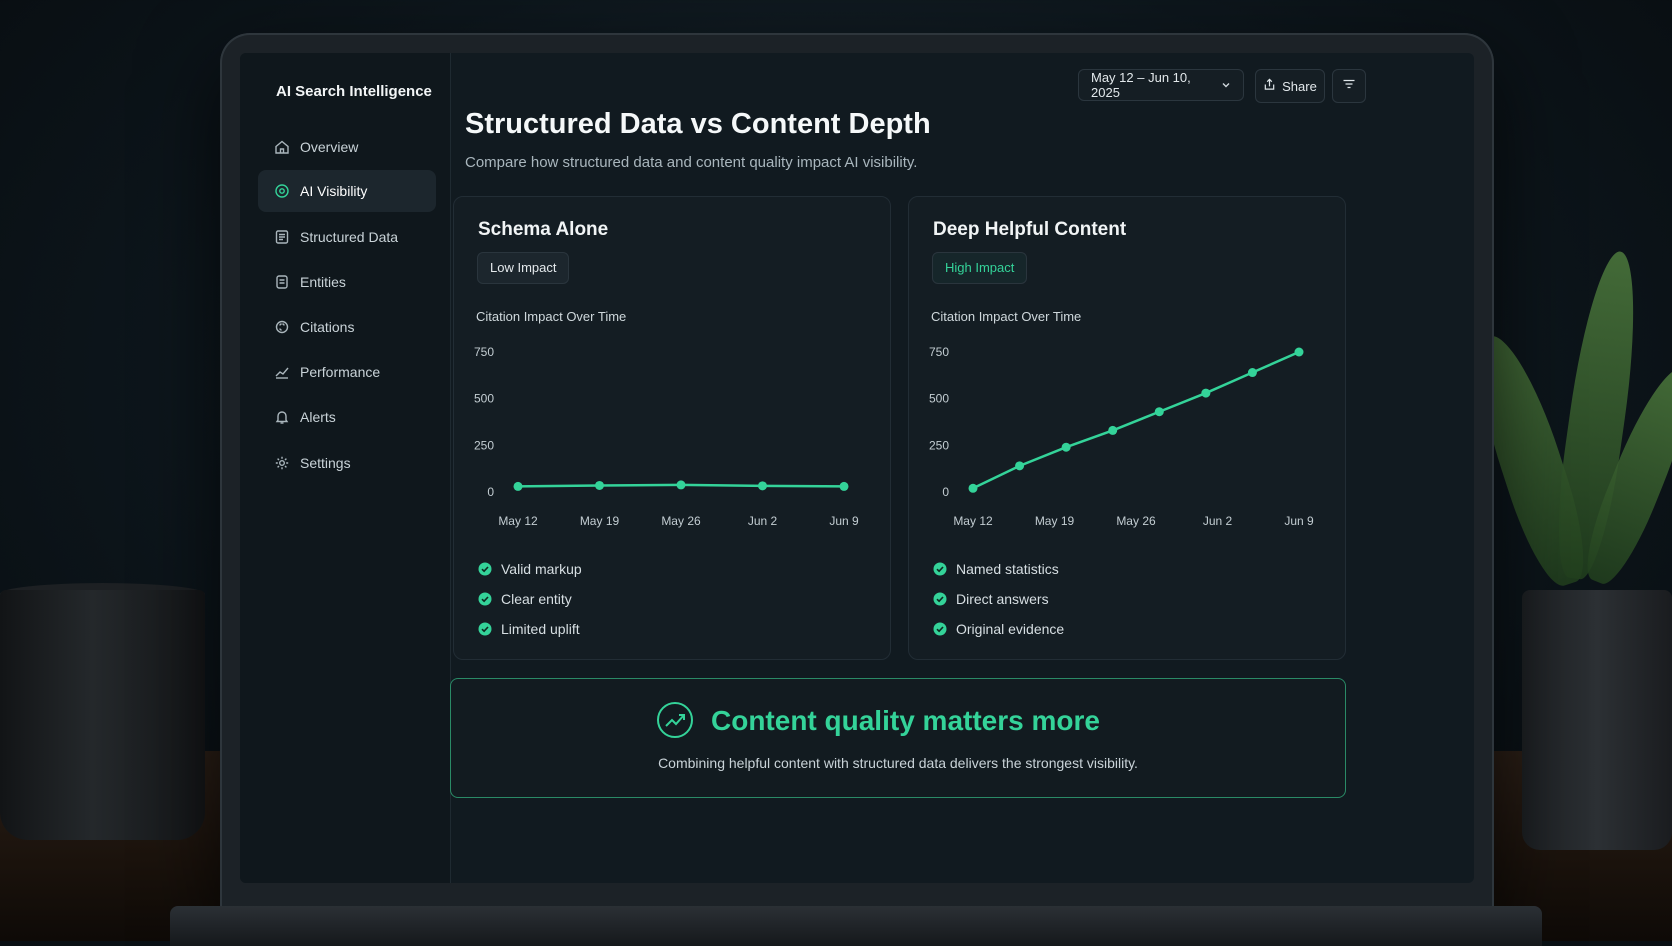  What do you see at coordinates (543, 229) in the screenshot?
I see `card-title: Schema Alone` at bounding box center [543, 229].